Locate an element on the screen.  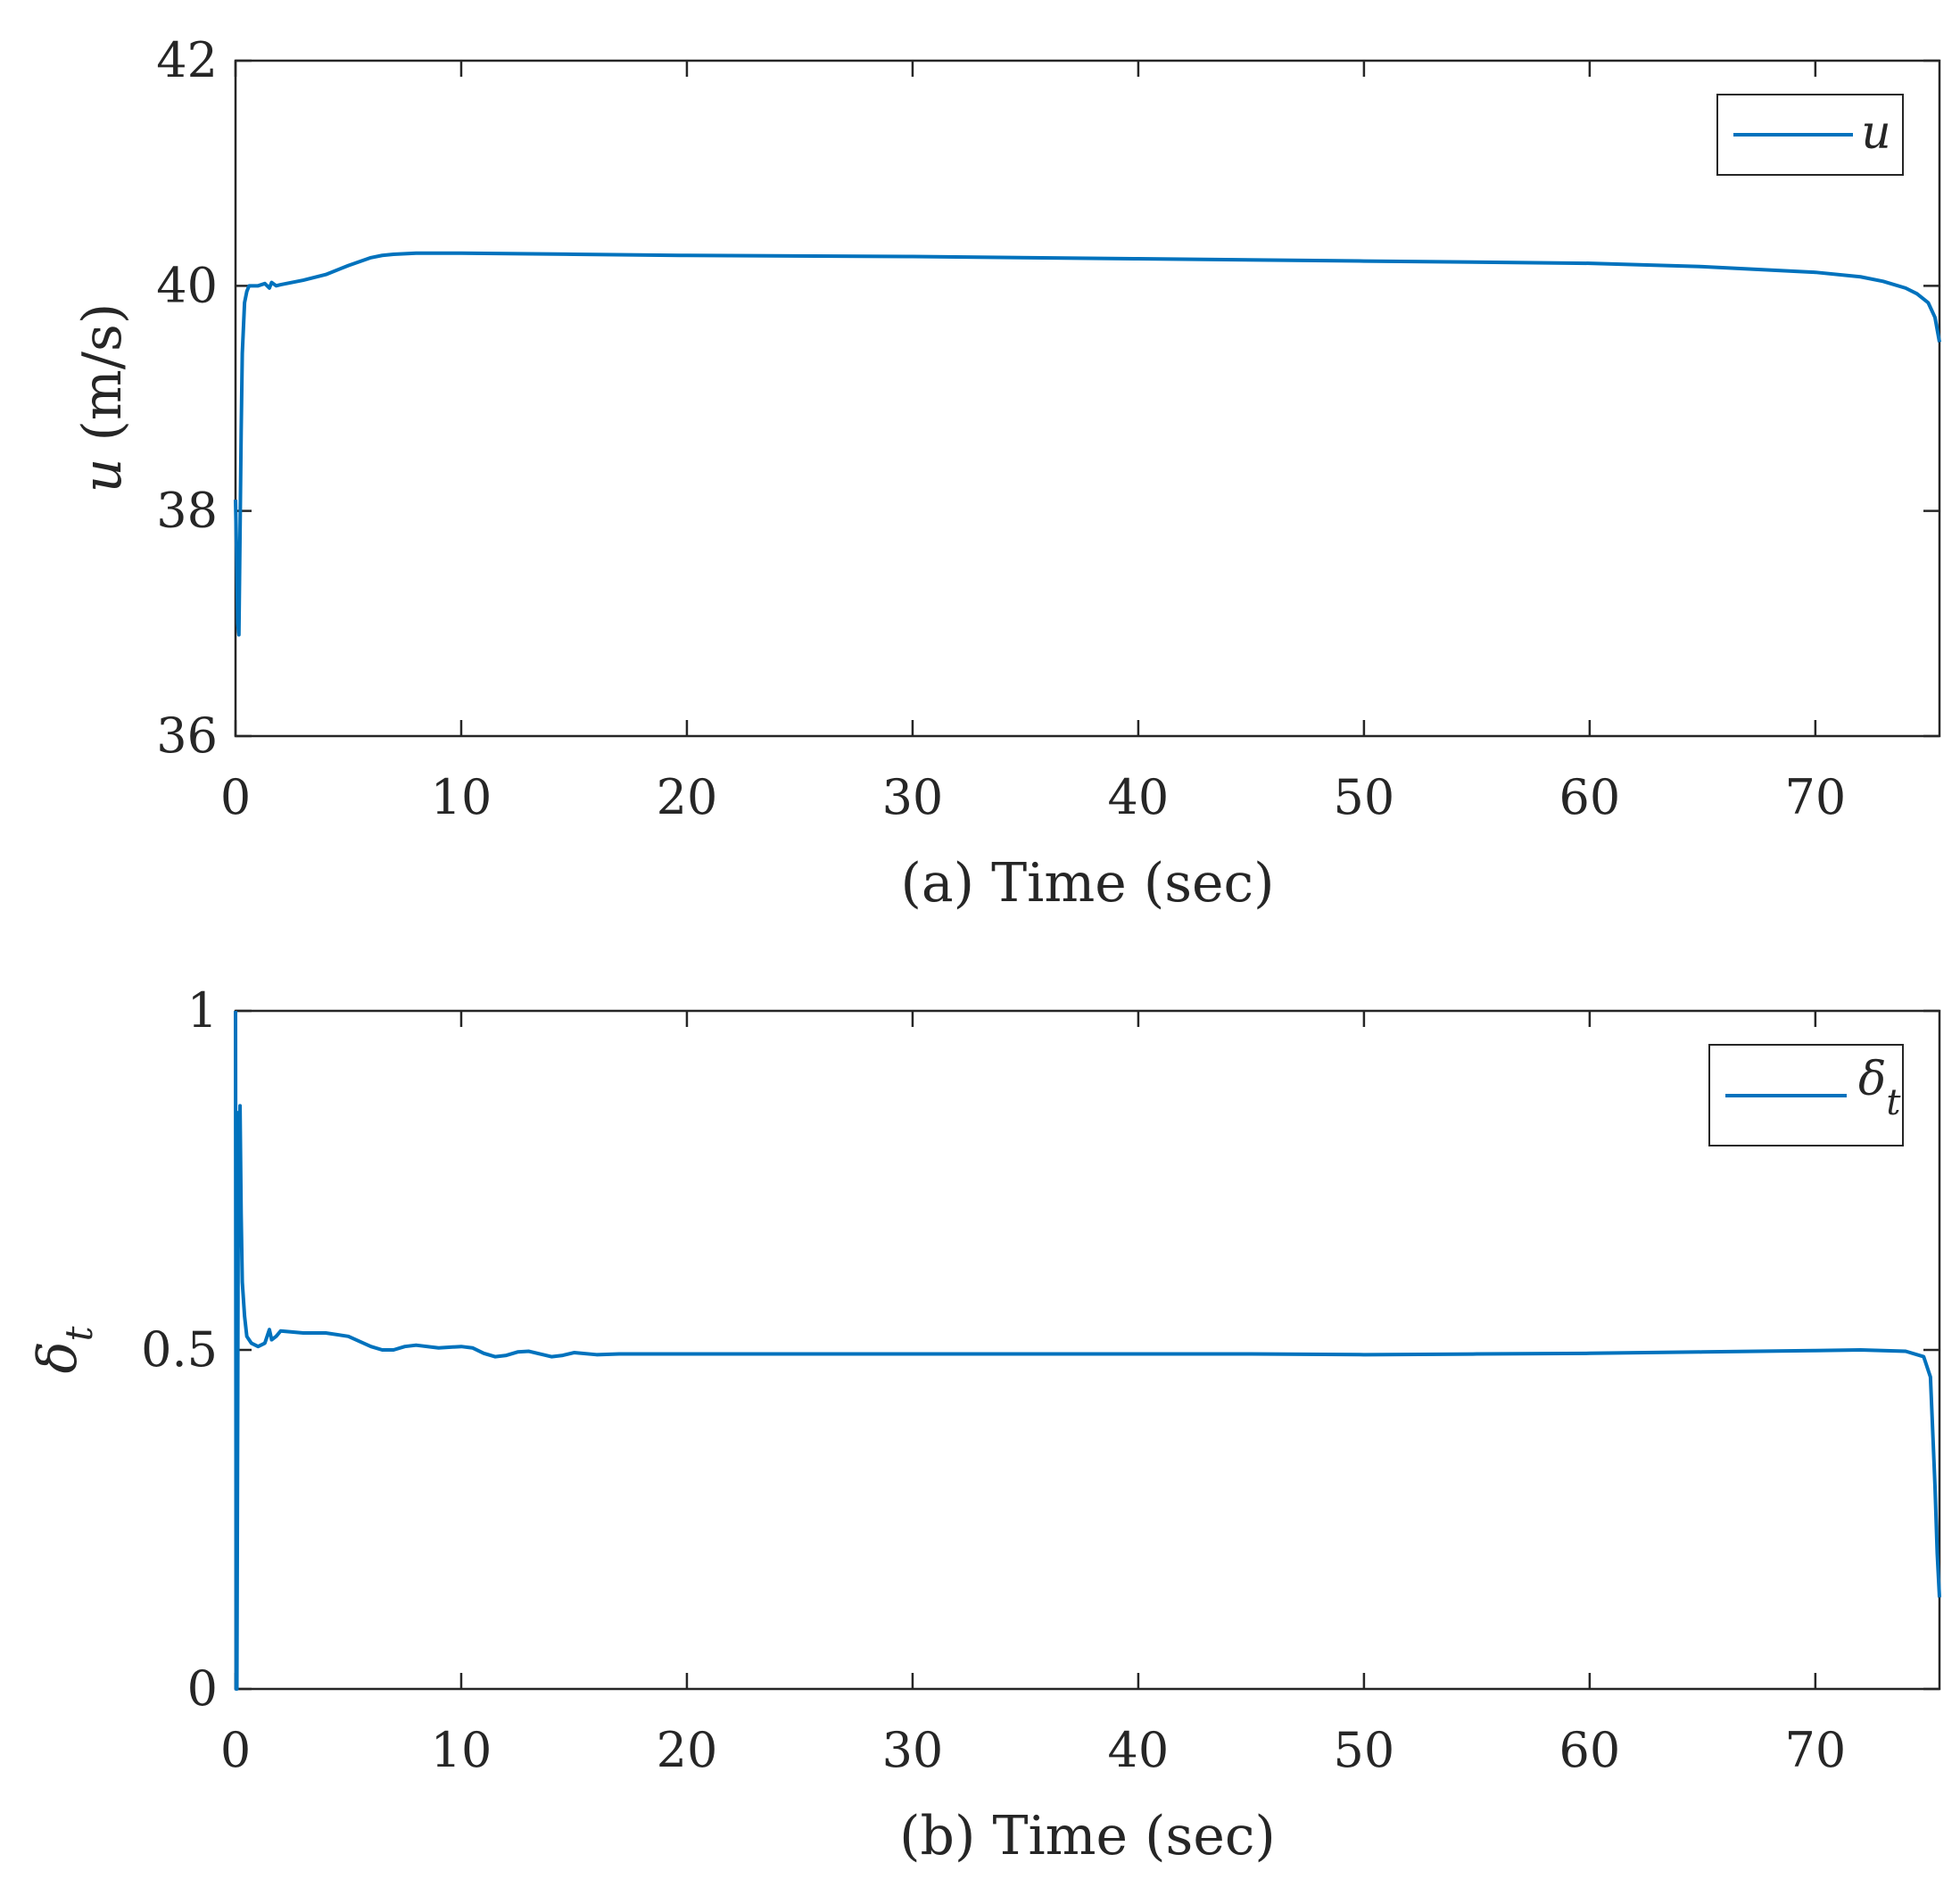
x-tick-label-a-7: 70 is located at coordinates (1816, 797).